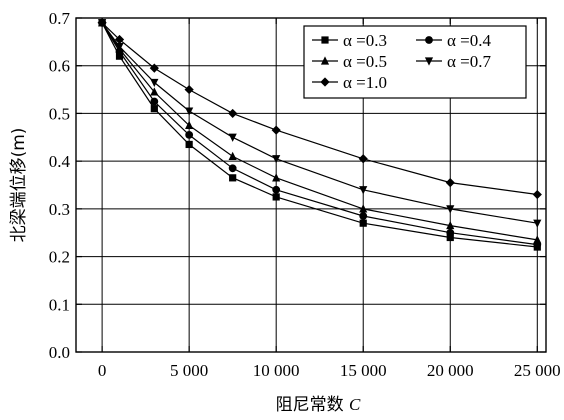  What do you see at coordinates (60, 161) in the screenshot?
I see `tick-label-y: 0.4` at bounding box center [60, 161].